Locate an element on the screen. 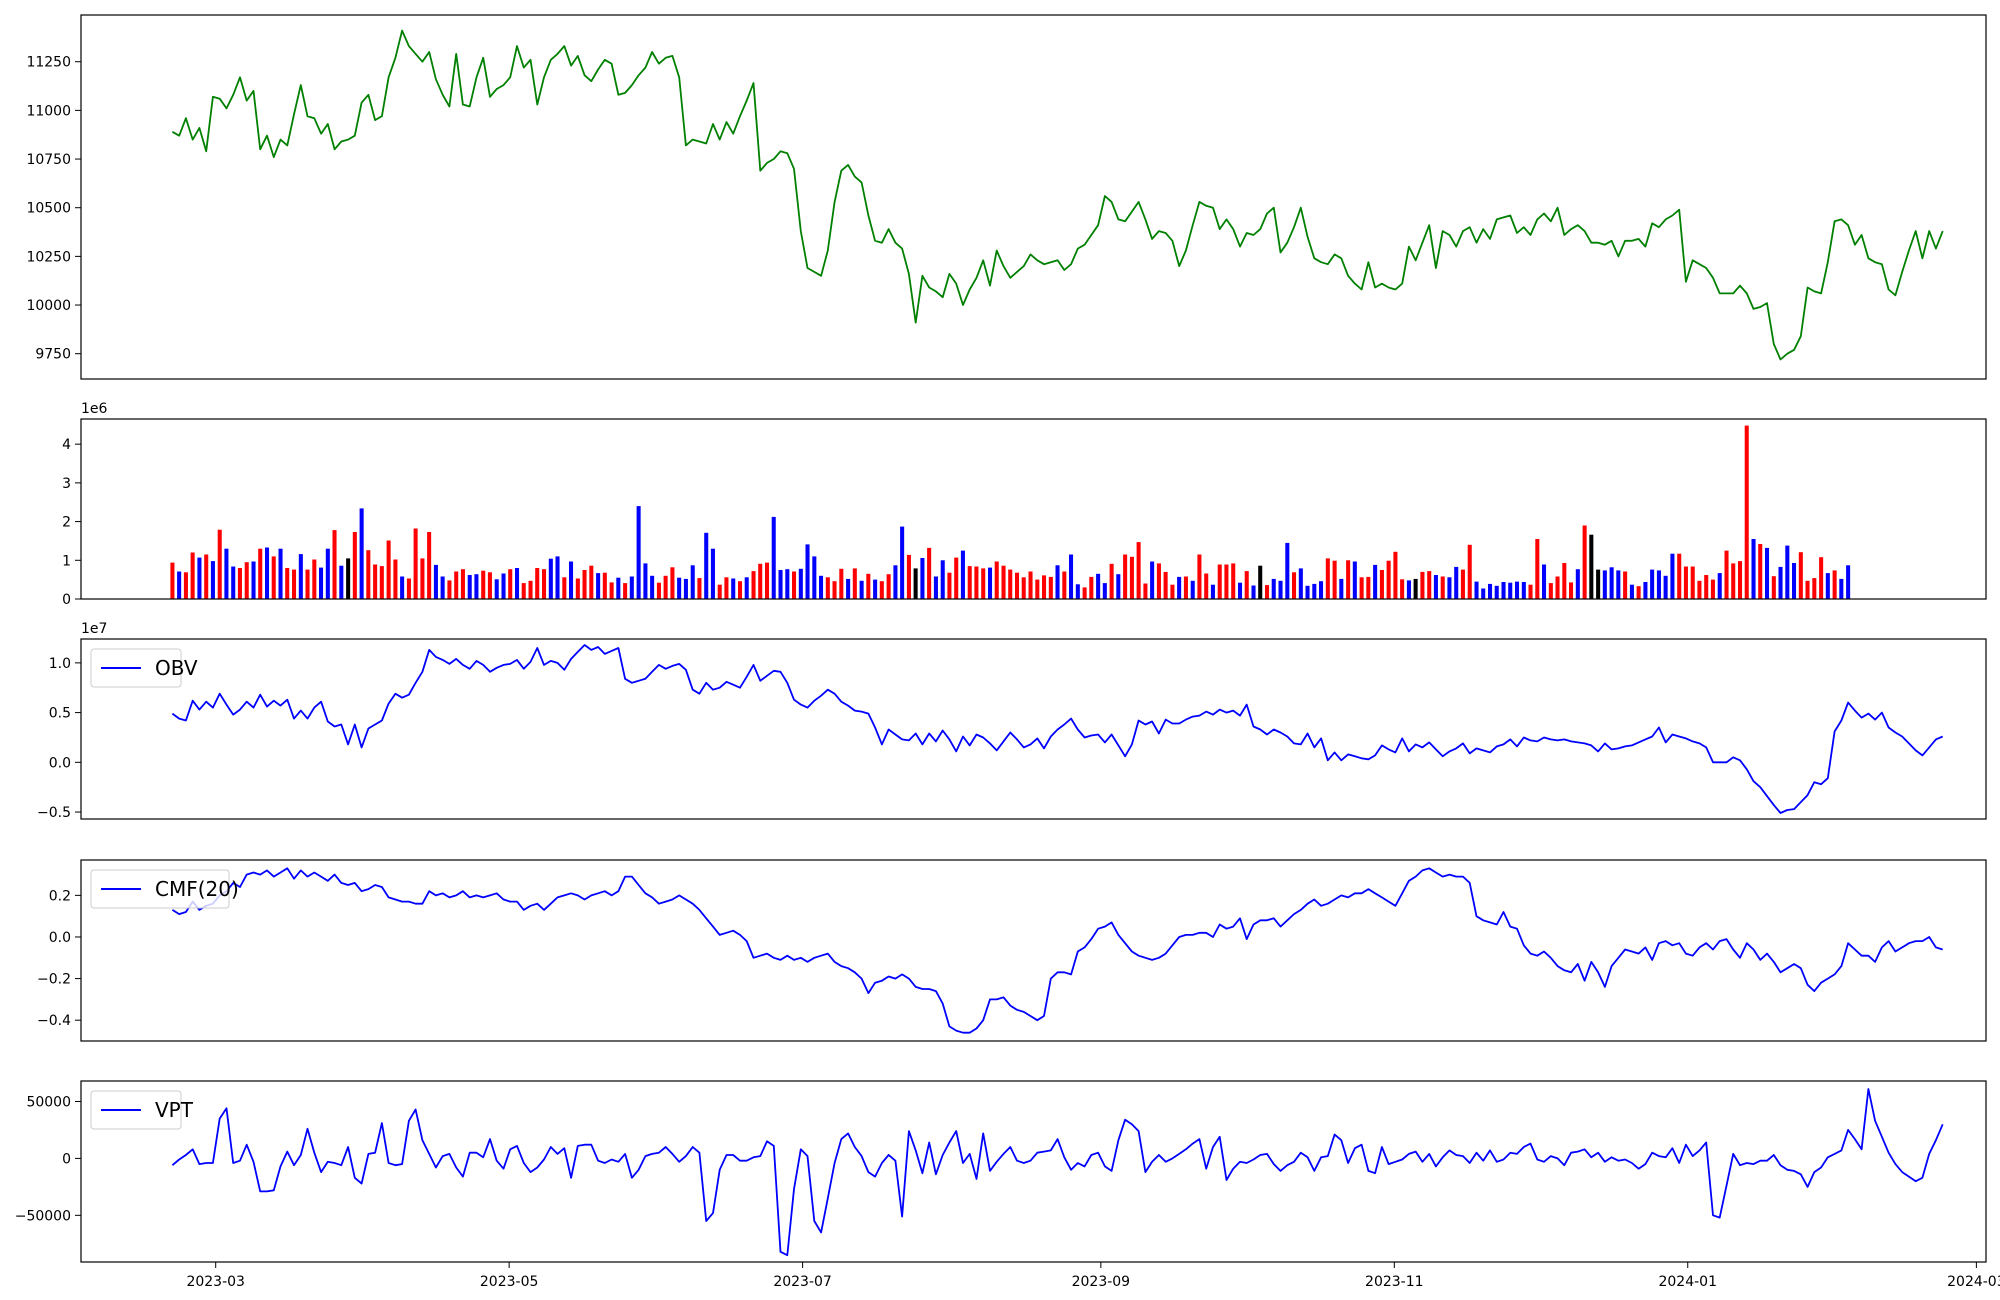 This screenshot has width=2000, height=1300. date-x-tick-label: 2024-03 is located at coordinates (1973, 1282).